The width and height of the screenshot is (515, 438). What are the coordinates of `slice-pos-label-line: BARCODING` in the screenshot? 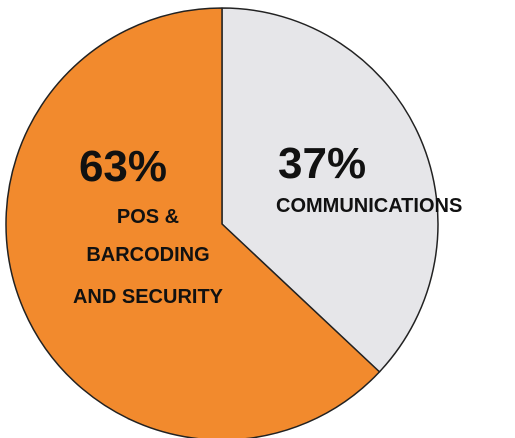 It's located at (147, 255).